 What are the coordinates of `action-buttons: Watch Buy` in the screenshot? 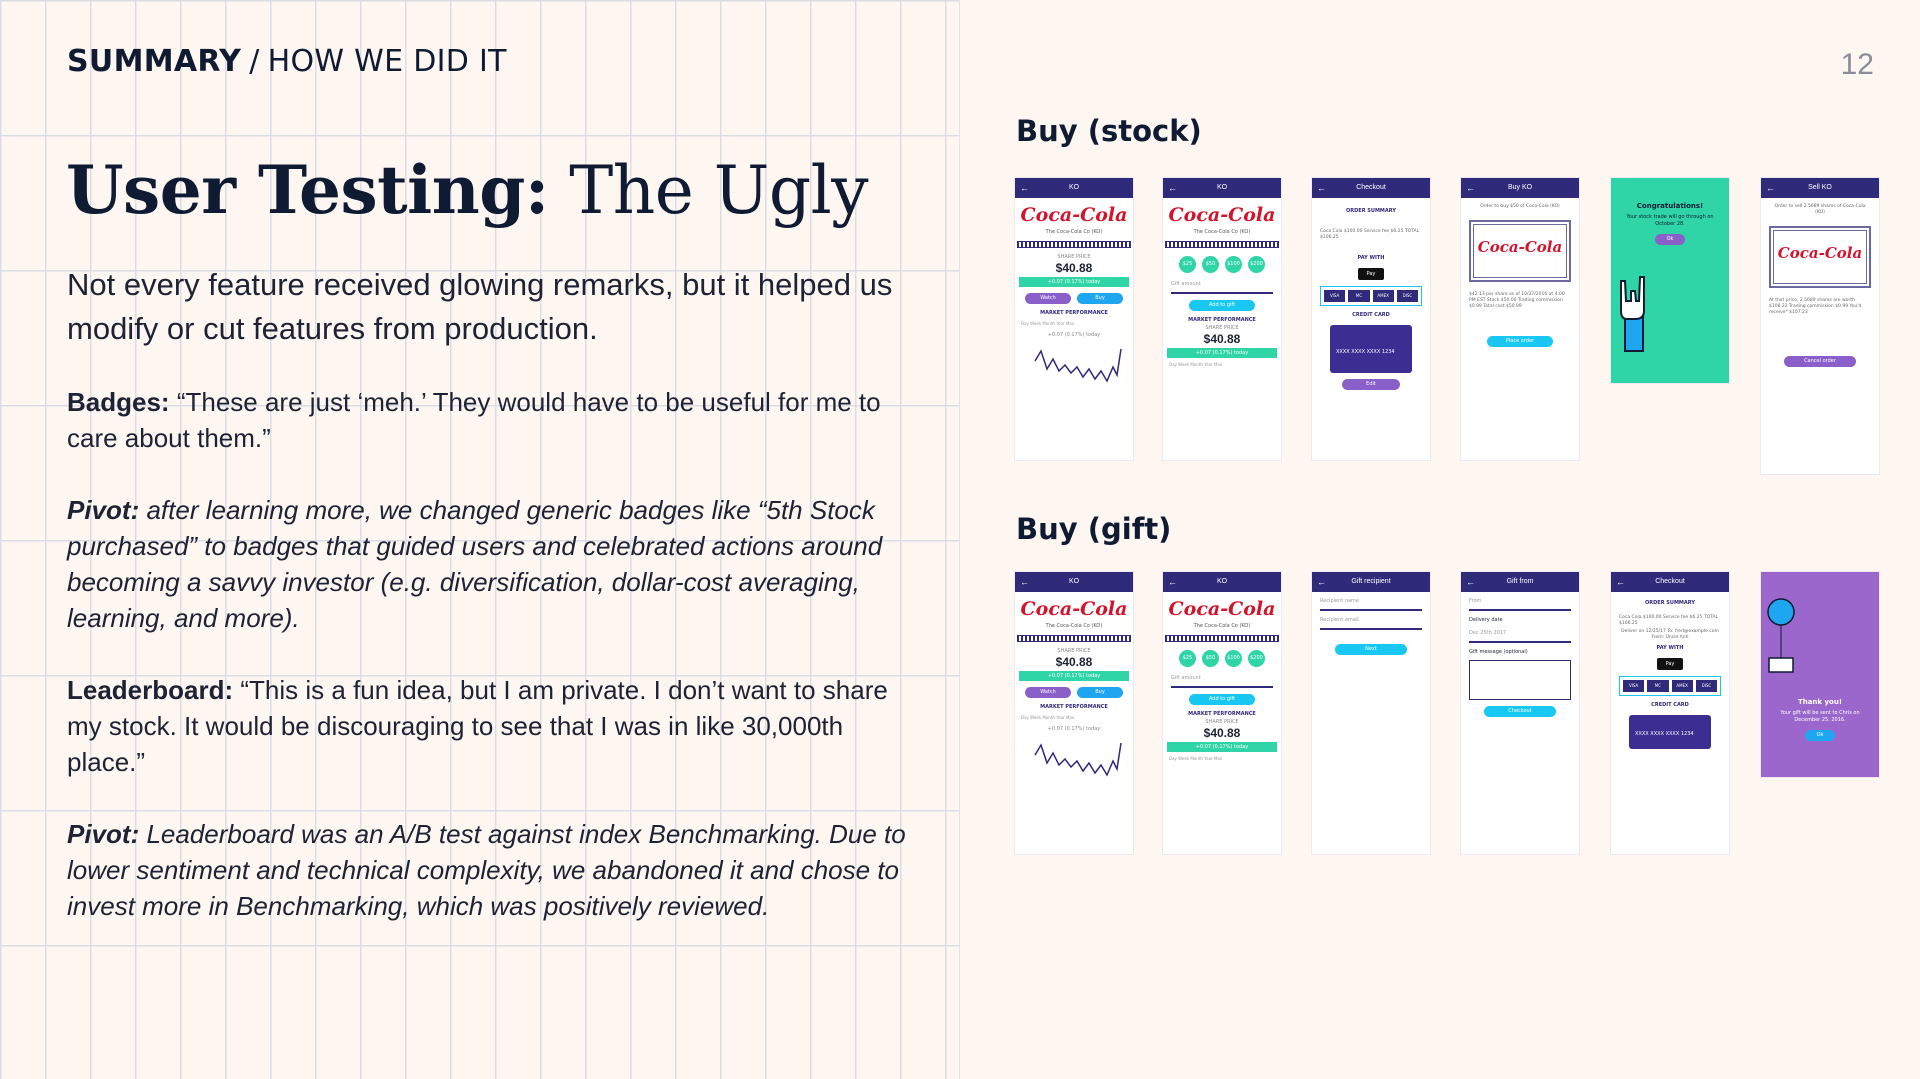 It's located at (1074, 298).